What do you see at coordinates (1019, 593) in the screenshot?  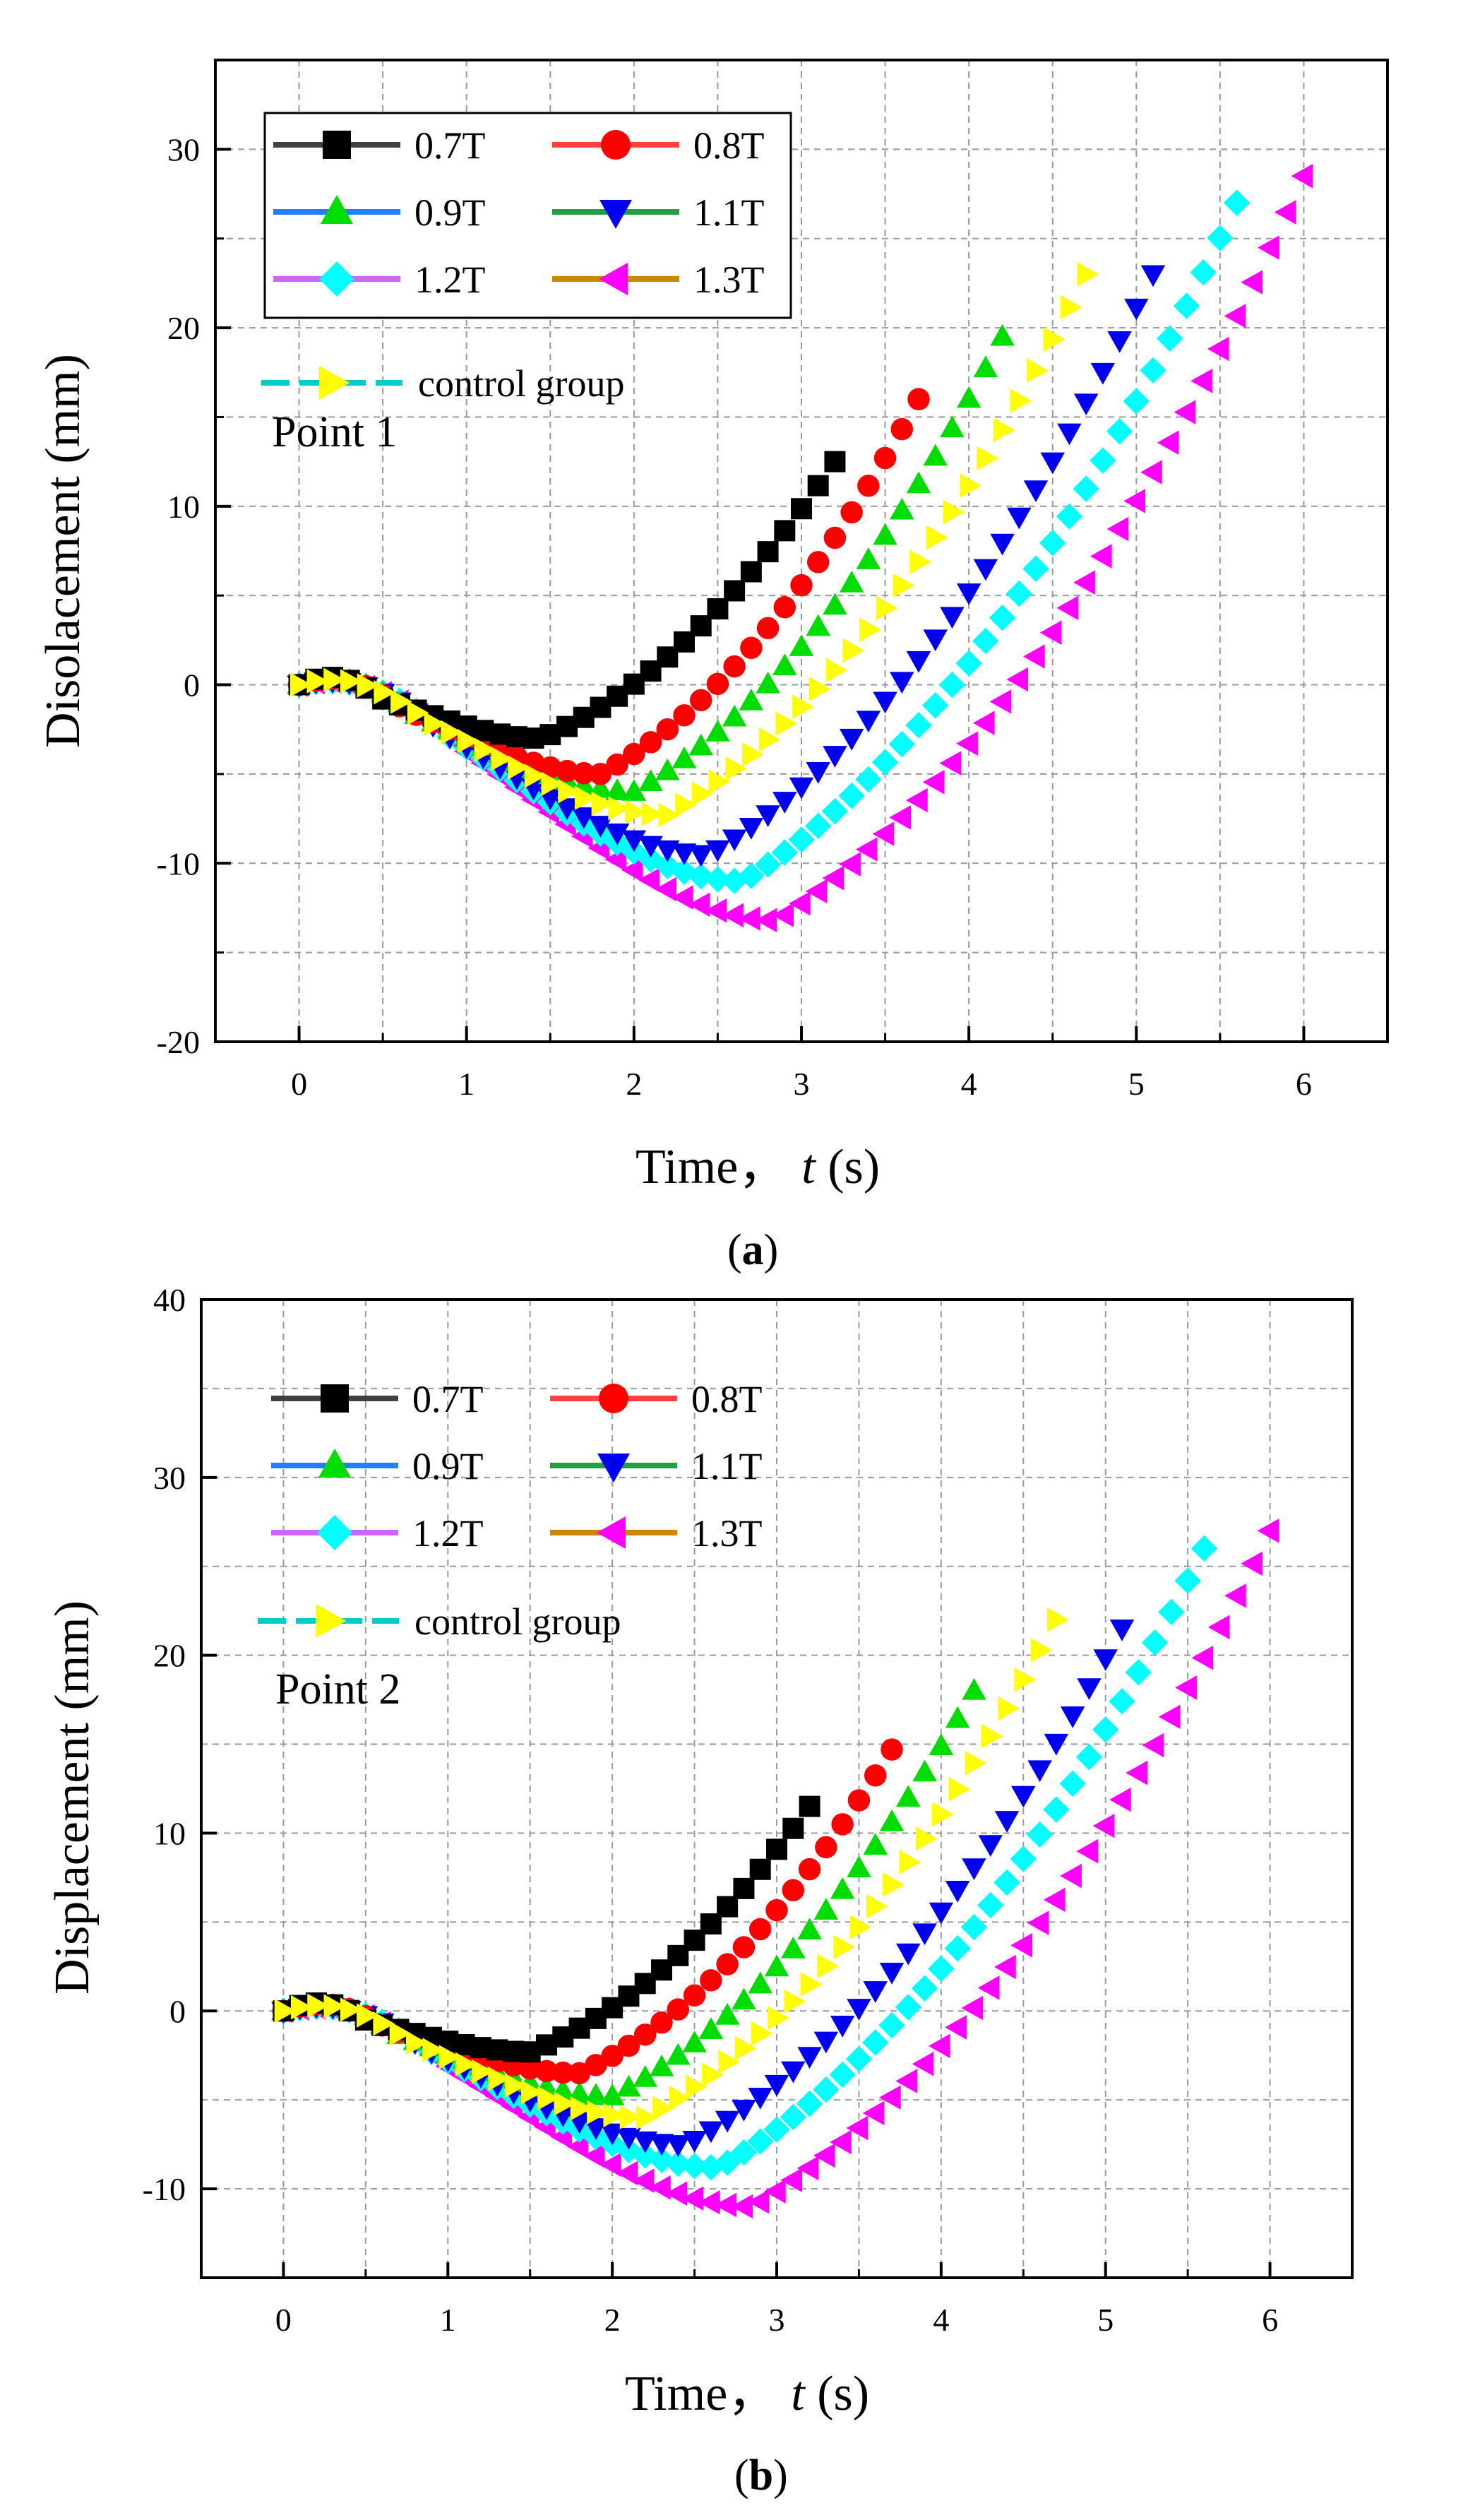 I see `data-point-a-1.2T-4.3` at bounding box center [1019, 593].